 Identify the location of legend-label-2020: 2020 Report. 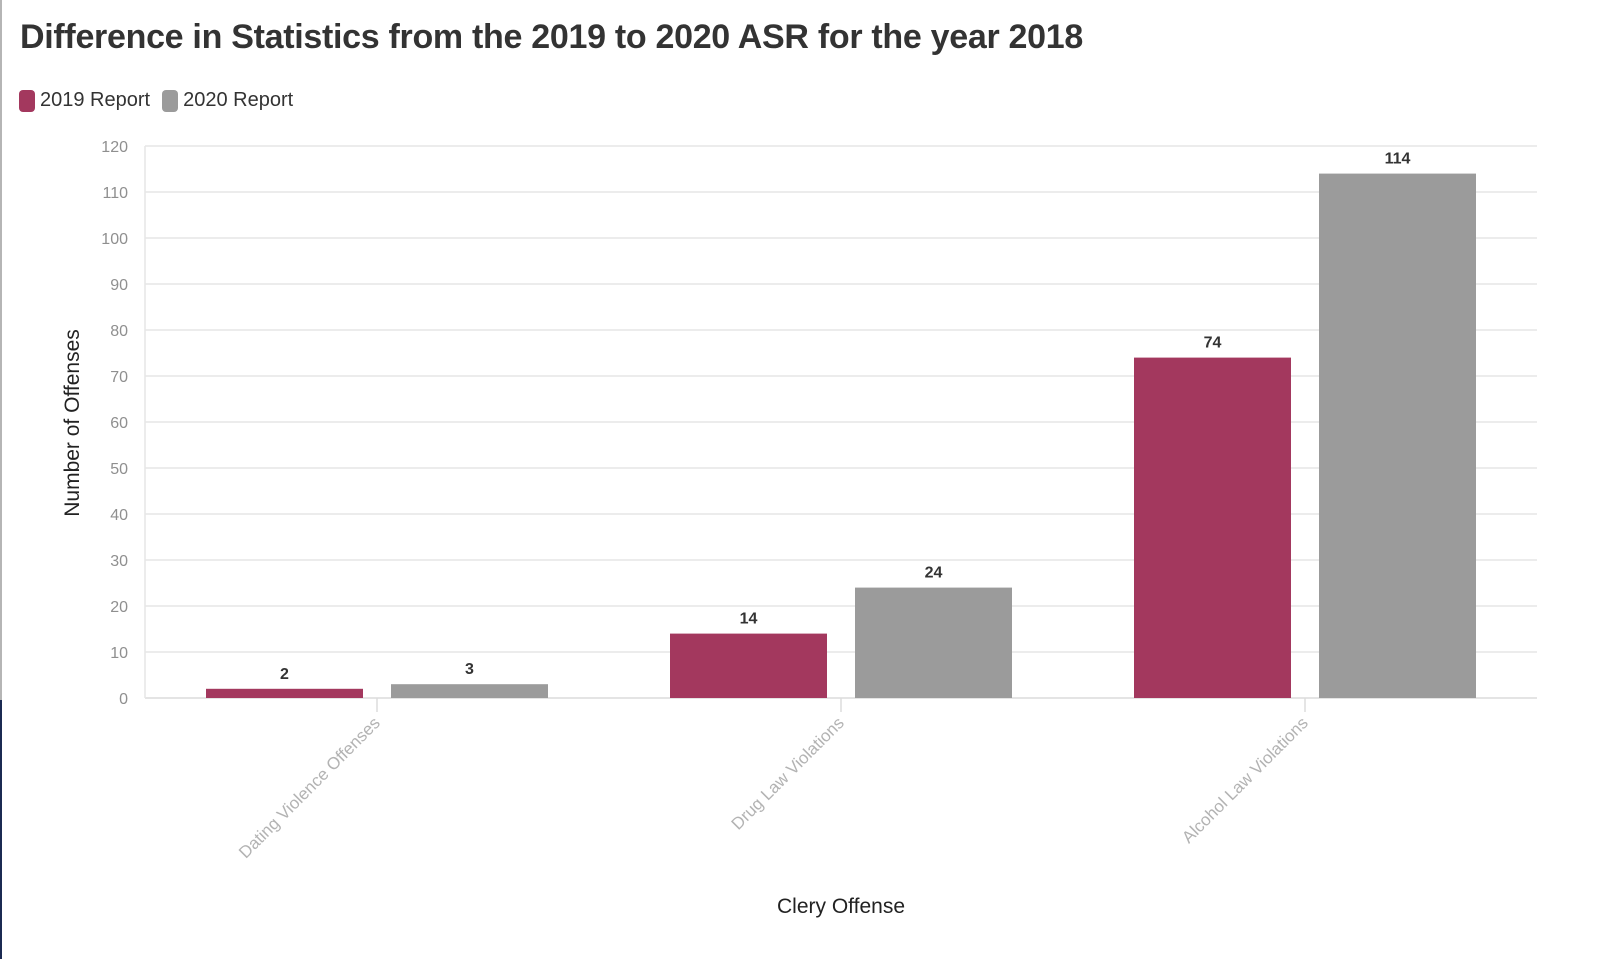
(238, 100).